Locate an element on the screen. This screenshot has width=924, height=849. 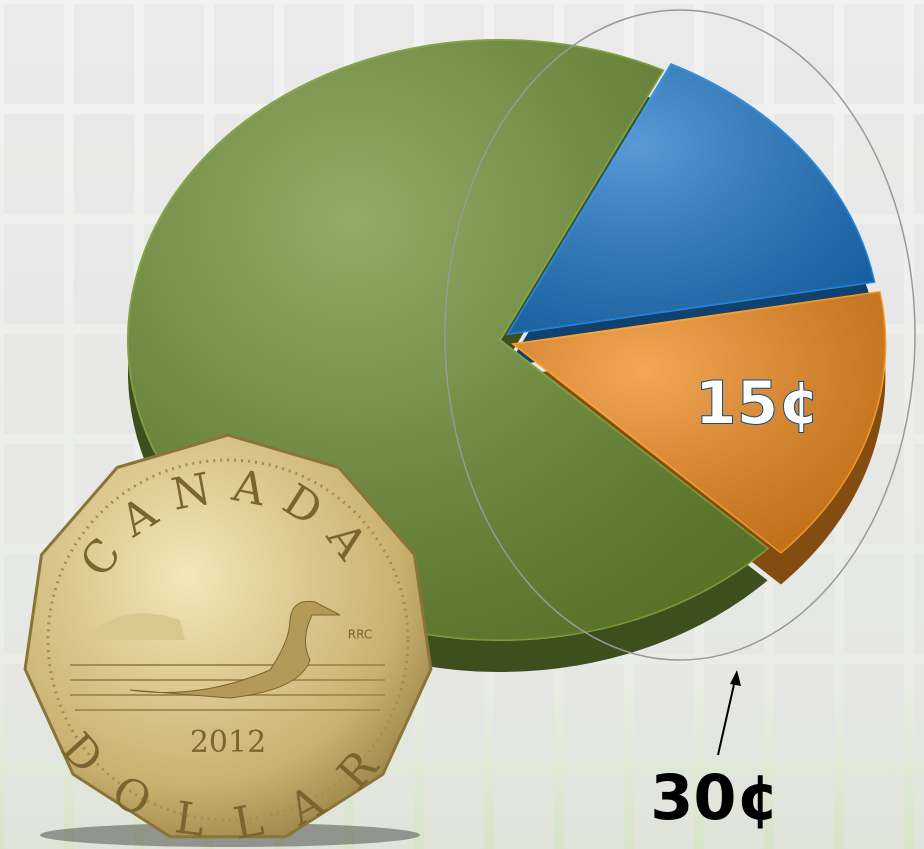
loon is located at coordinates (235, 649).